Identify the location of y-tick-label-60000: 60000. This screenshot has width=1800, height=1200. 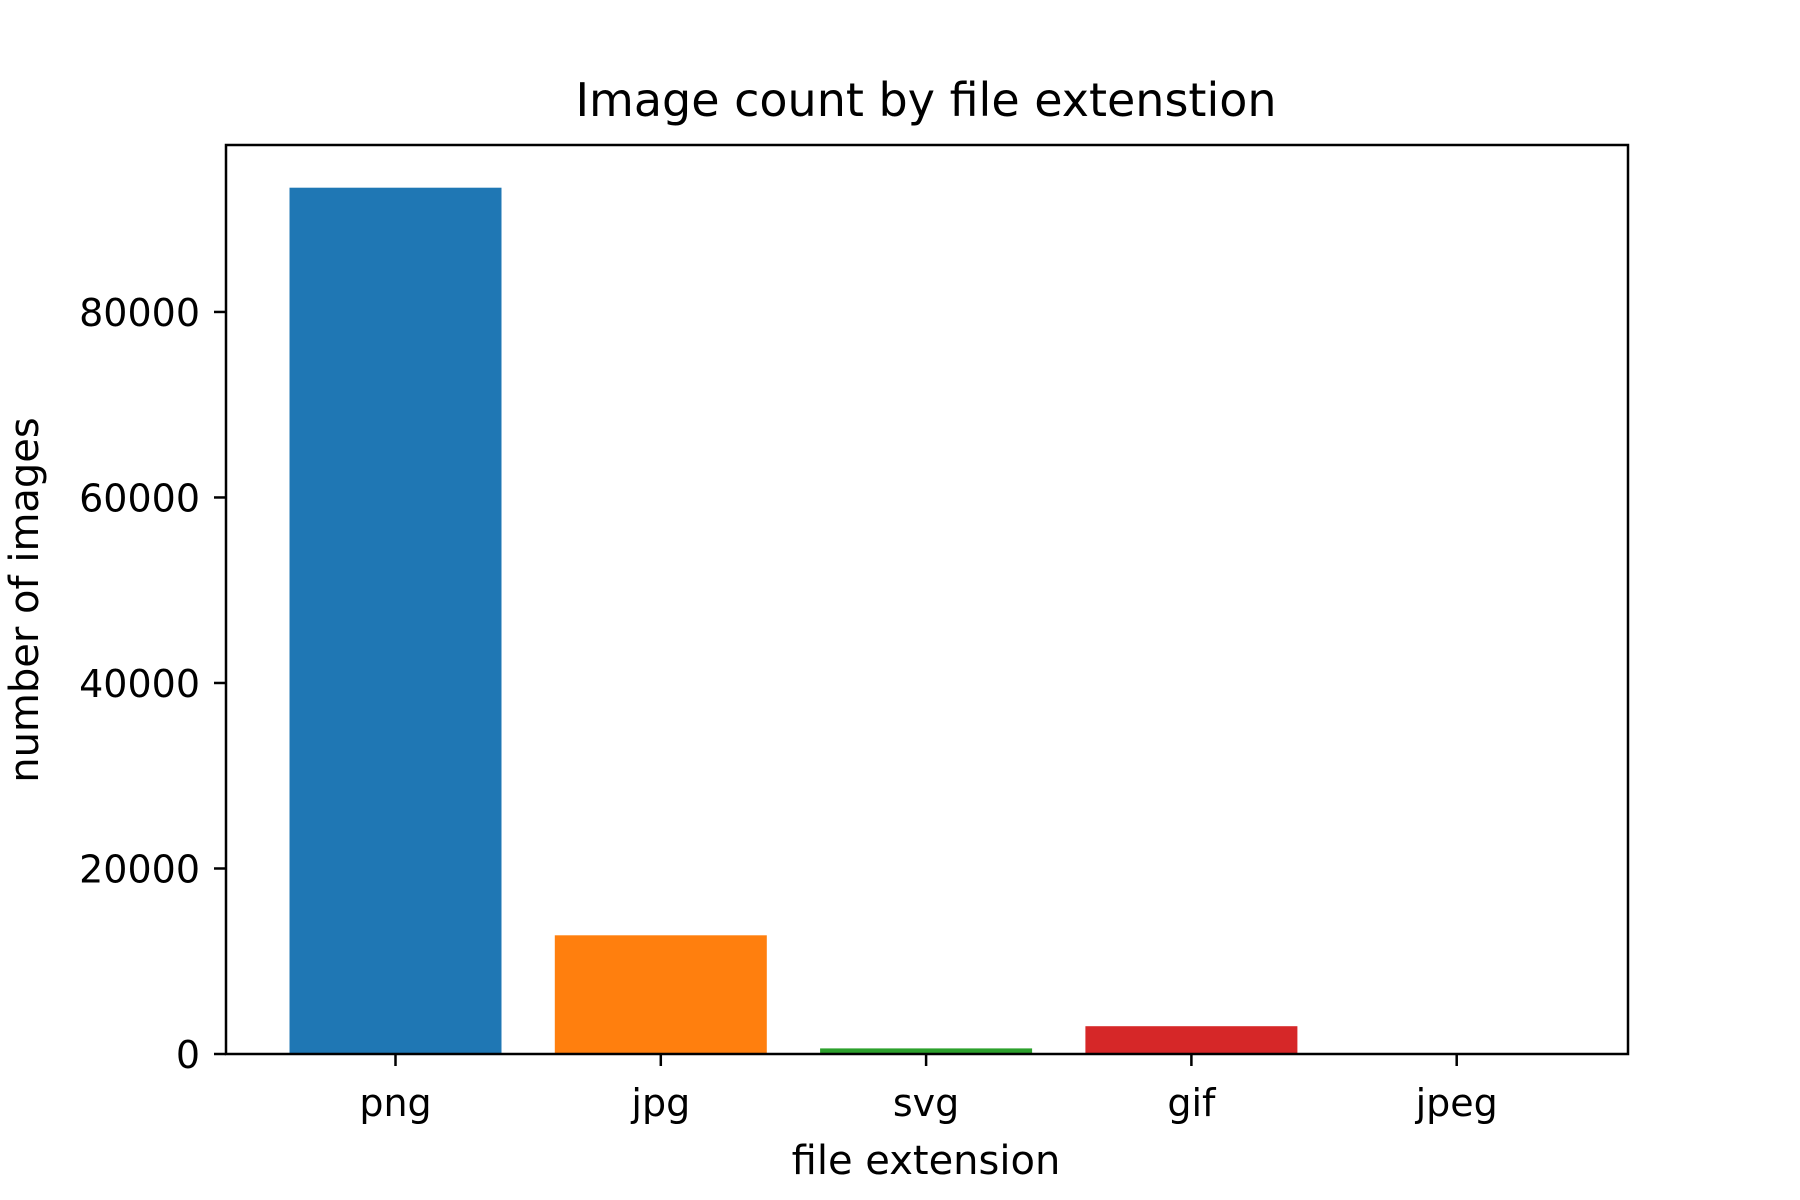
(139, 498).